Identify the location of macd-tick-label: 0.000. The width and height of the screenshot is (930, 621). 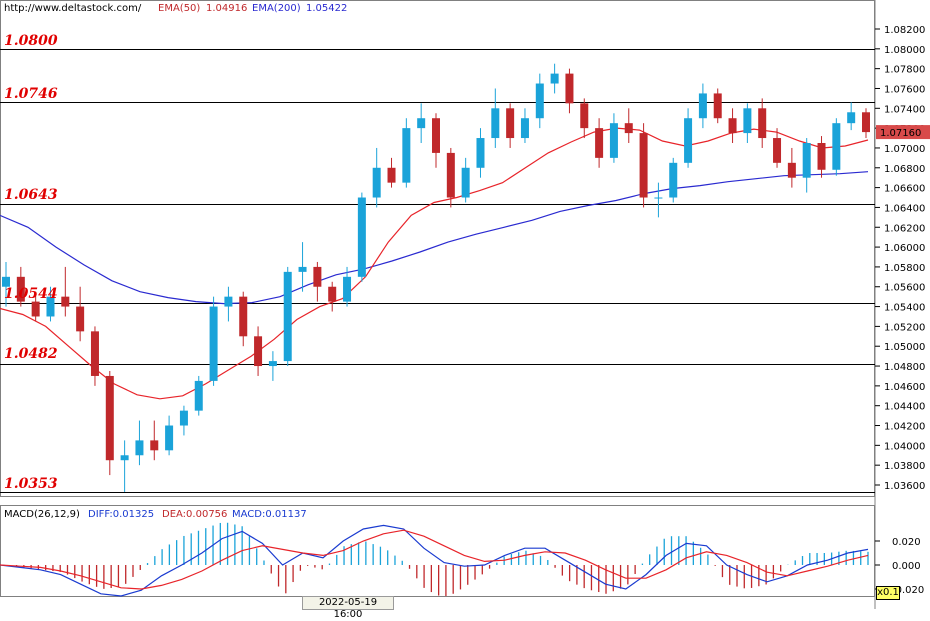
(906, 566).